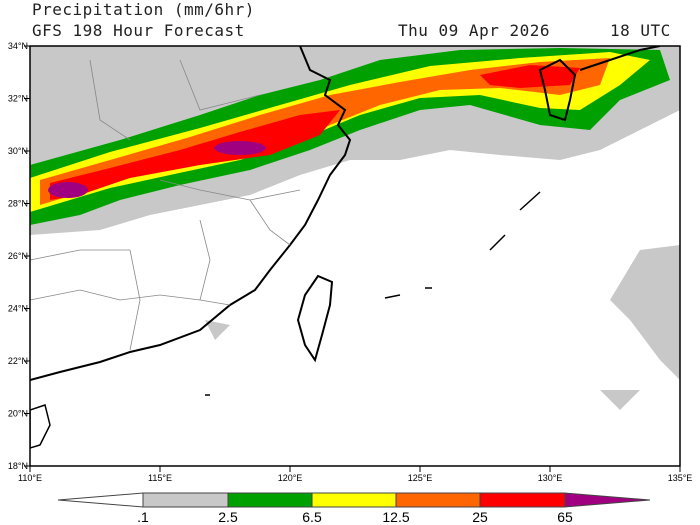 The image size is (700, 525). I want to click on colorbar-label: 2.5, so click(228, 517).